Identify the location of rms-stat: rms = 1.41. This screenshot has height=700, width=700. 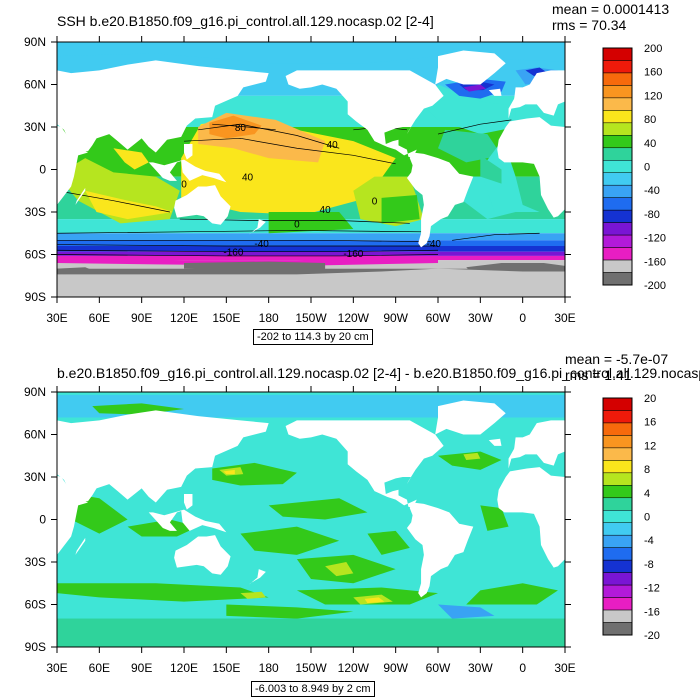
(598, 375).